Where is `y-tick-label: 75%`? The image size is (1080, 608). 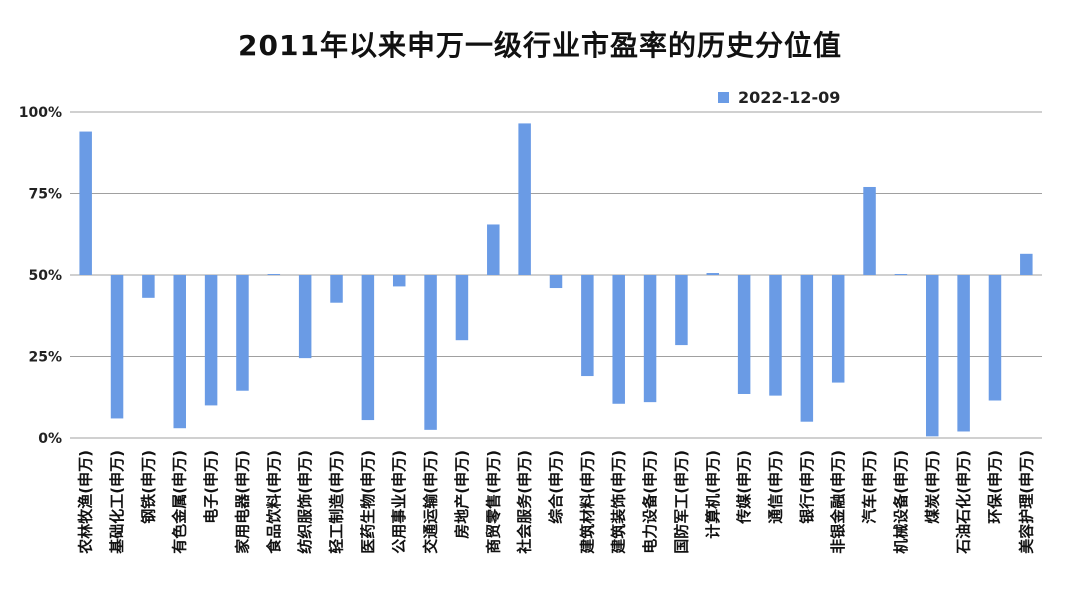 y-tick-label: 75% is located at coordinates (45, 195).